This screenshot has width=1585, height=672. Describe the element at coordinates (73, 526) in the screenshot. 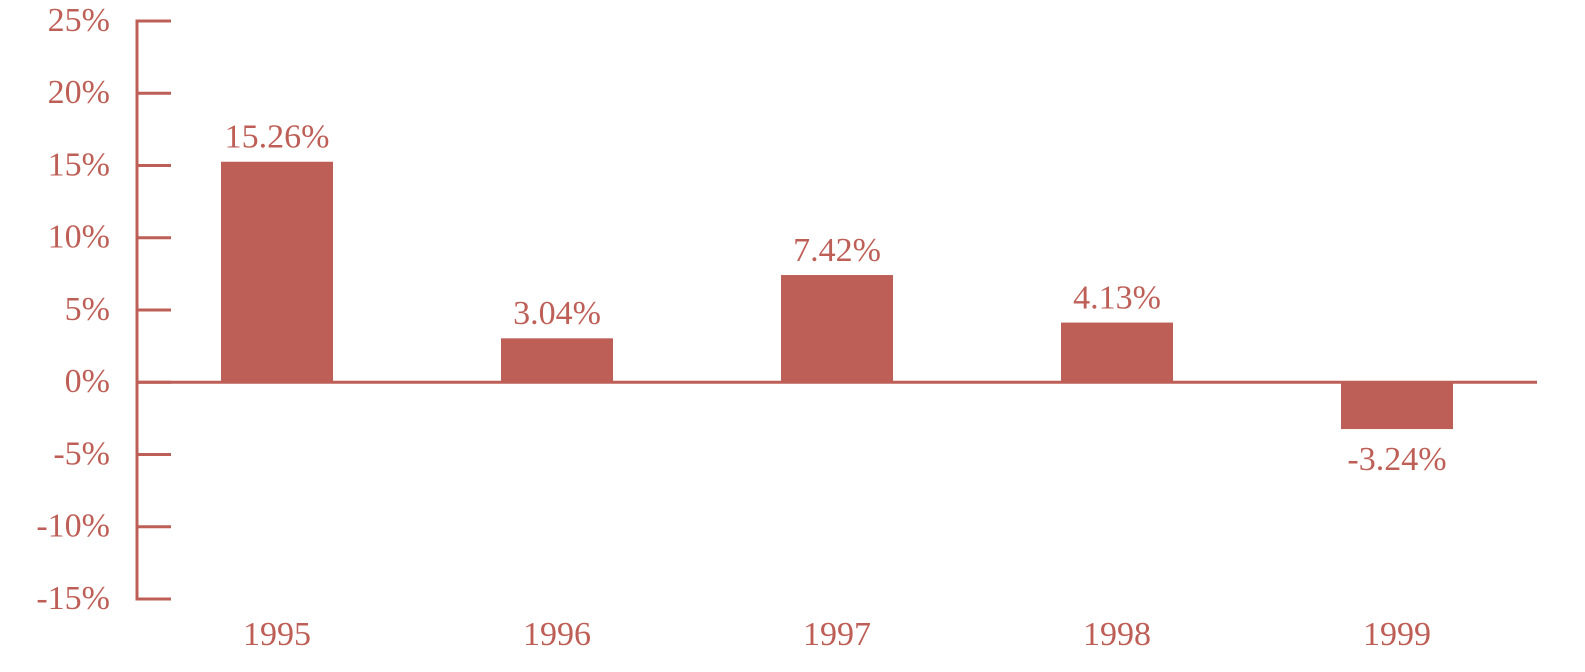

I see `y-tick-label: -10%` at that location.